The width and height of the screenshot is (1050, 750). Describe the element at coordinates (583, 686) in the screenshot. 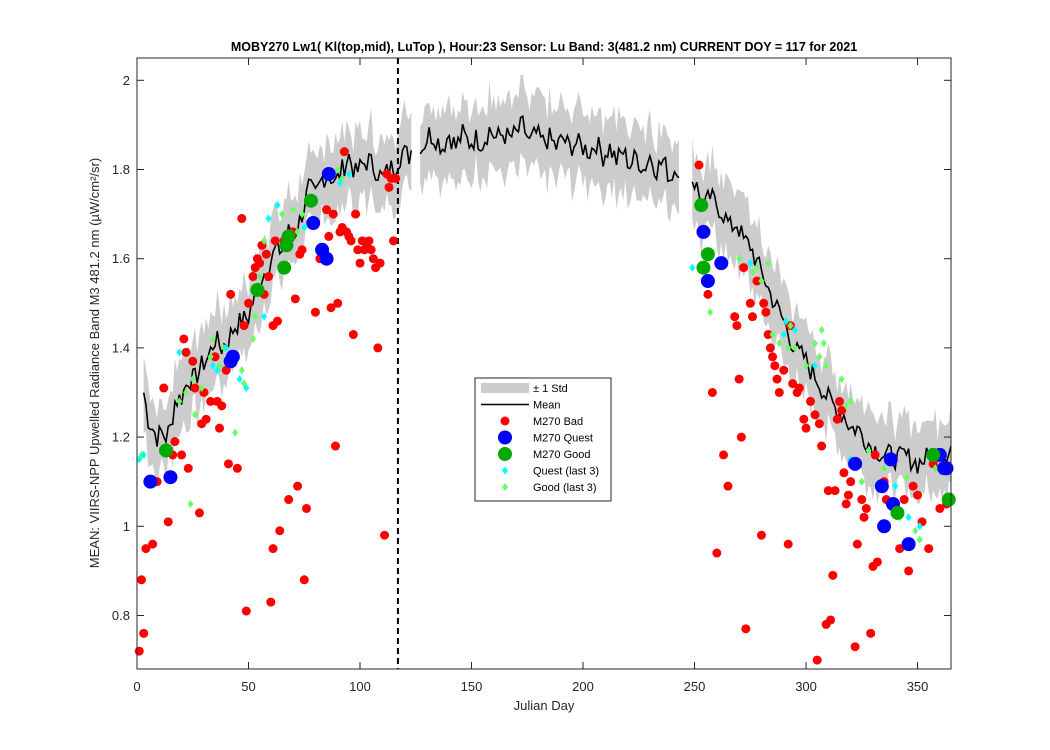

I see `x-tick-label-4: 200` at that location.